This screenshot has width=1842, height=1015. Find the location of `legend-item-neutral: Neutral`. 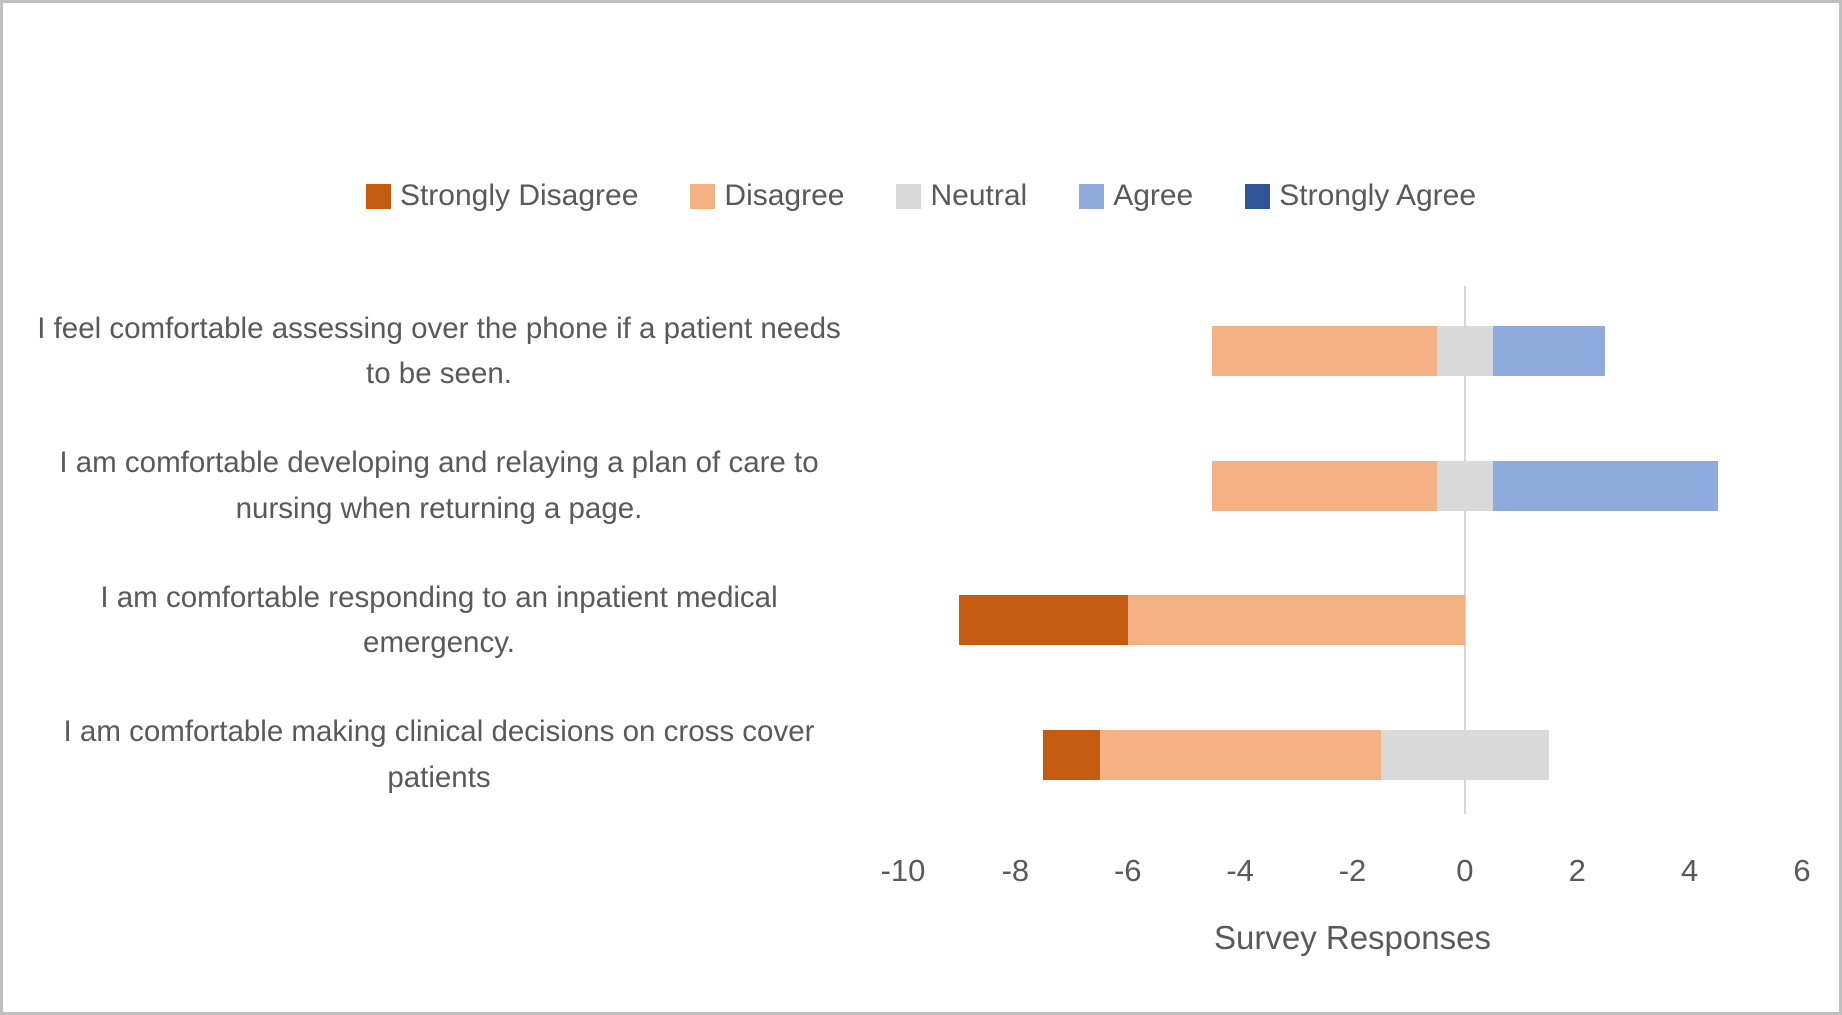

legend-item-neutral: Neutral is located at coordinates (961, 196).